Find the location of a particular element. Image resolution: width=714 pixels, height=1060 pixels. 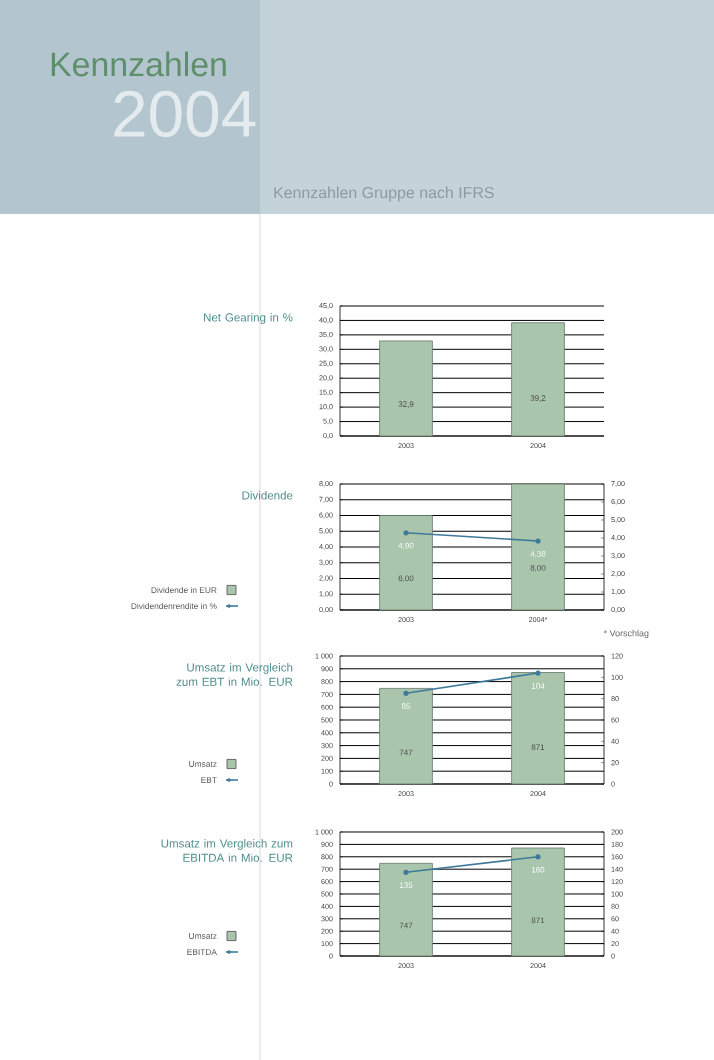

text: Kennzahlen is located at coordinates (138, 64).